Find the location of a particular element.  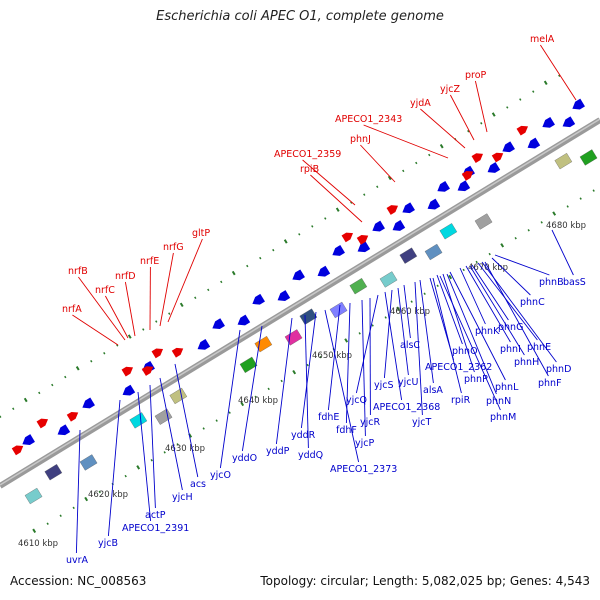

gene-label-phnk: phnK is located at coordinates (487, 331).